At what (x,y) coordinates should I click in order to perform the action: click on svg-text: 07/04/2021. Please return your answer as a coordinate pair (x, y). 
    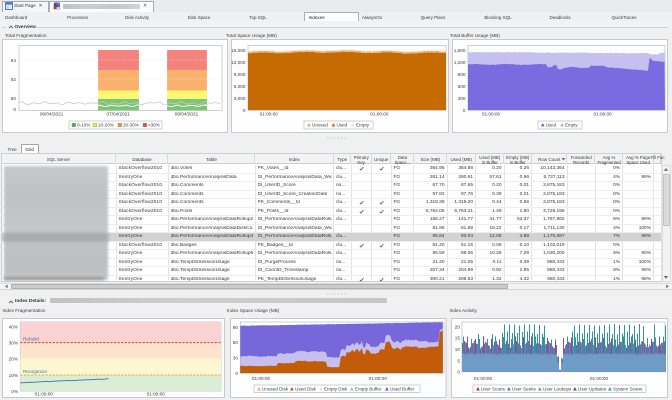
    Looking at the image, I should click on (118, 114).